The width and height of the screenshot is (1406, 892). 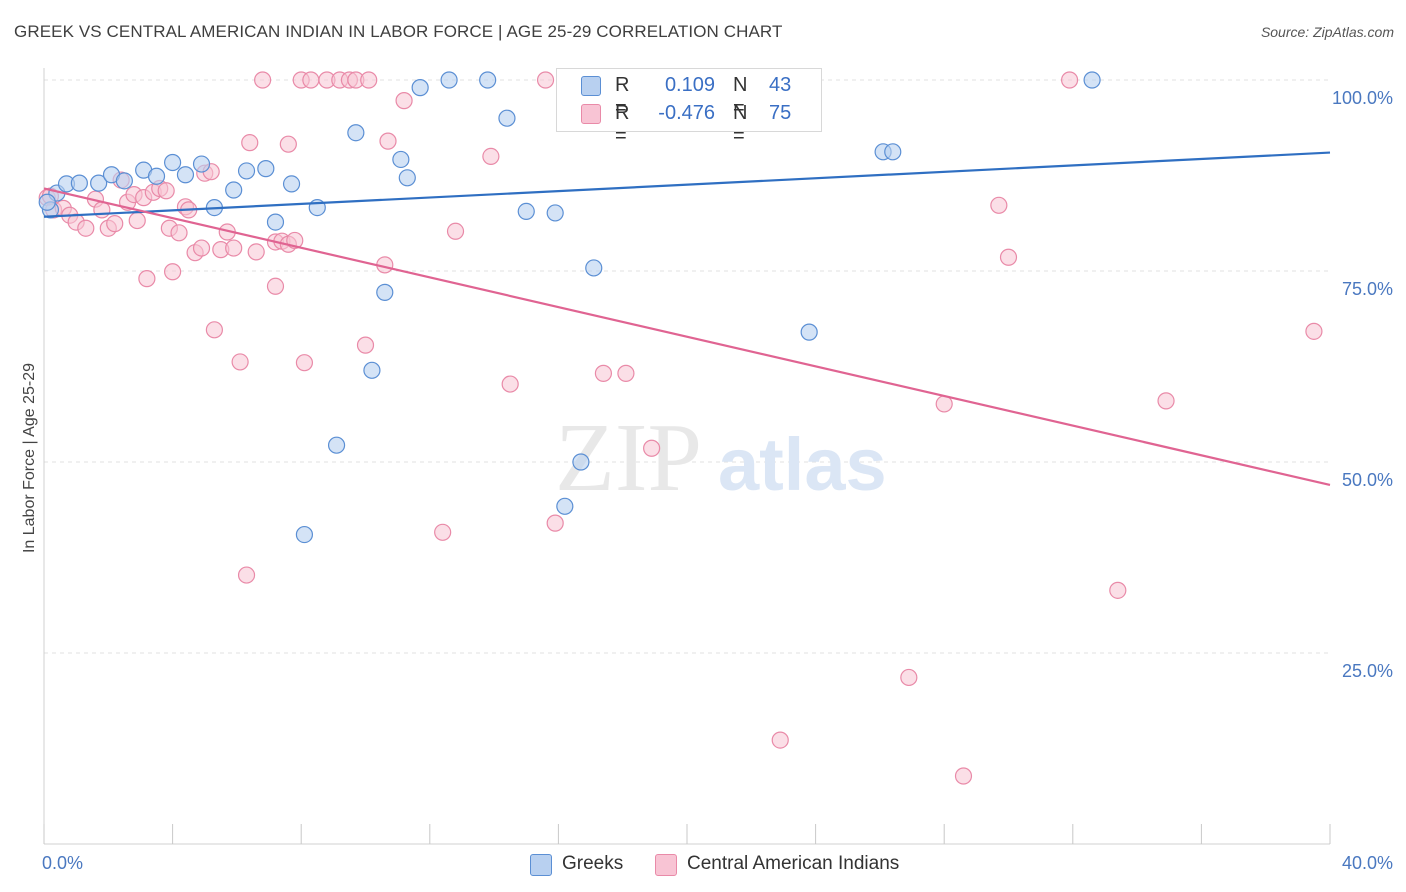 What do you see at coordinates (62, 863) in the screenshot?
I see `x-tick-label: 0.0%` at bounding box center [62, 863].